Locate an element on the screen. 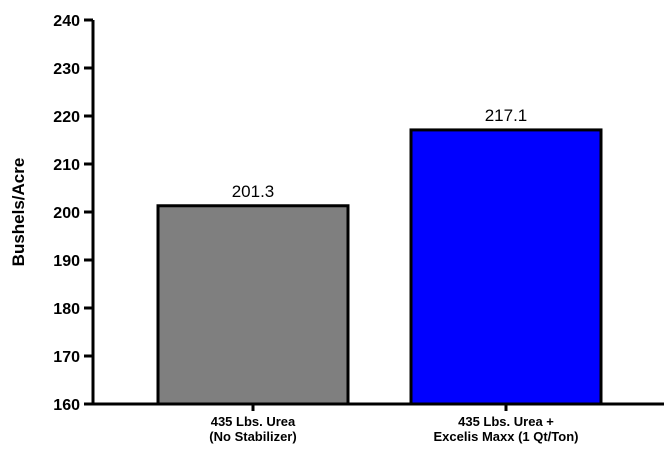  y-tick-label: 200 is located at coordinates (66, 213).